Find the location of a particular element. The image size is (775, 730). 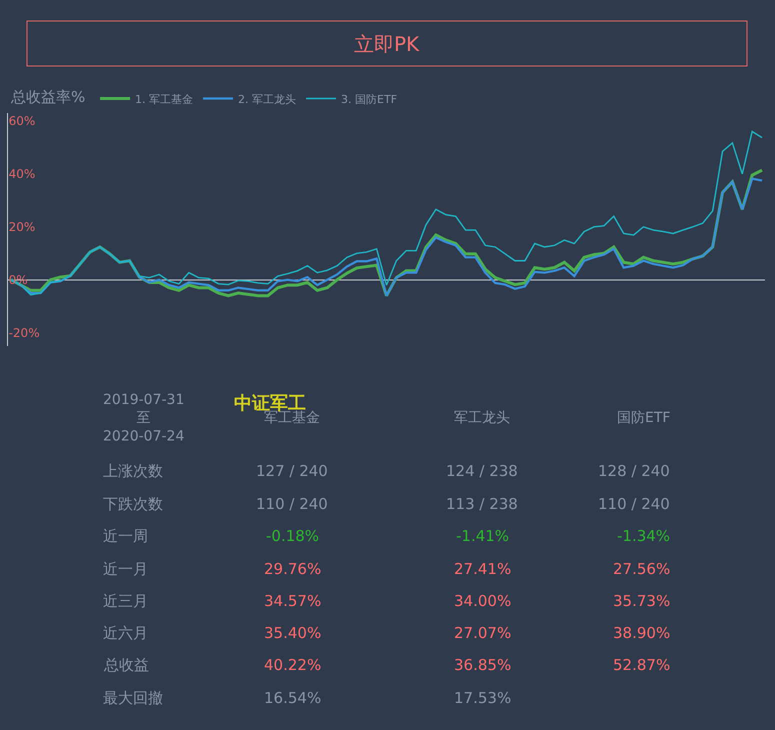

text: 52.87% is located at coordinates (641, 665).